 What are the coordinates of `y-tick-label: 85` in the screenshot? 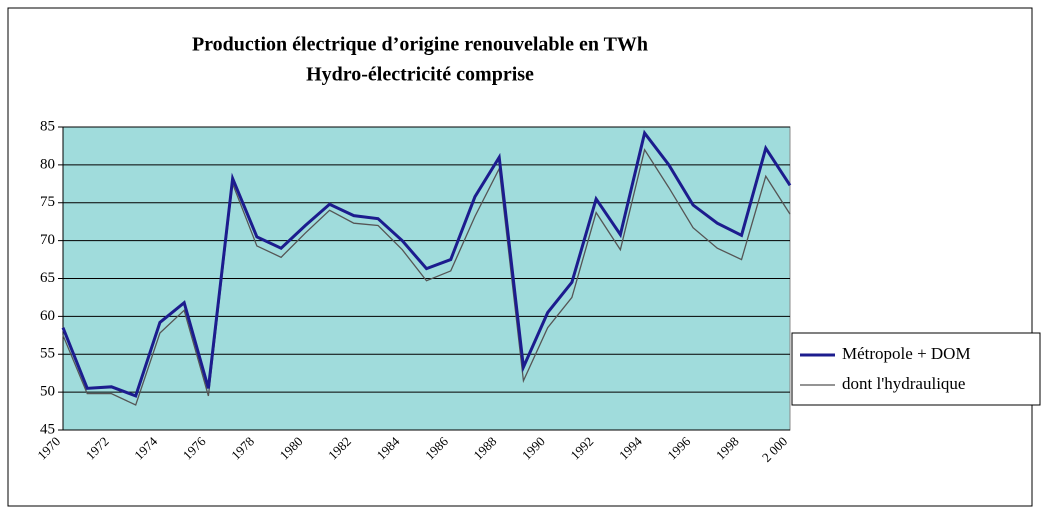 It's located at (47, 126).